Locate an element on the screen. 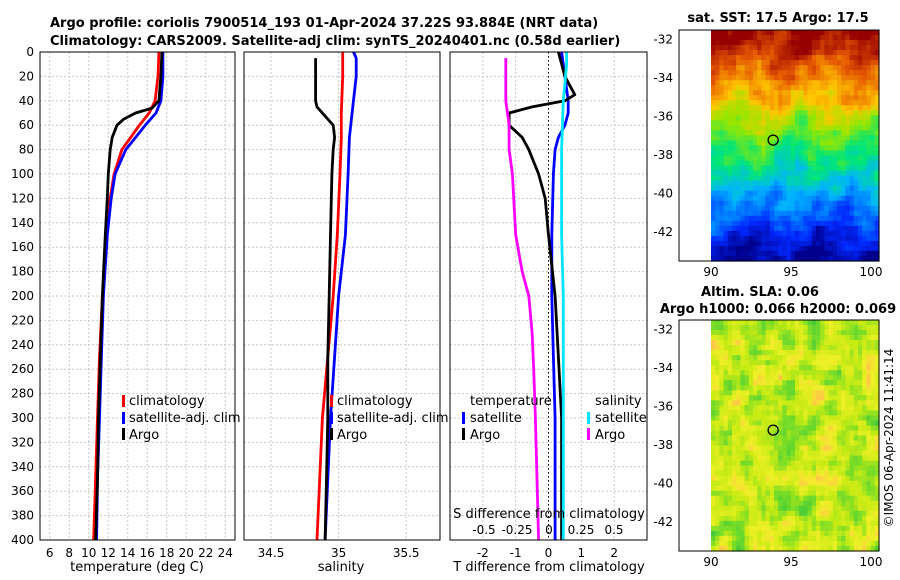 This screenshot has width=900, height=580. legend-title-temperature: temperature is located at coordinates (511, 401).